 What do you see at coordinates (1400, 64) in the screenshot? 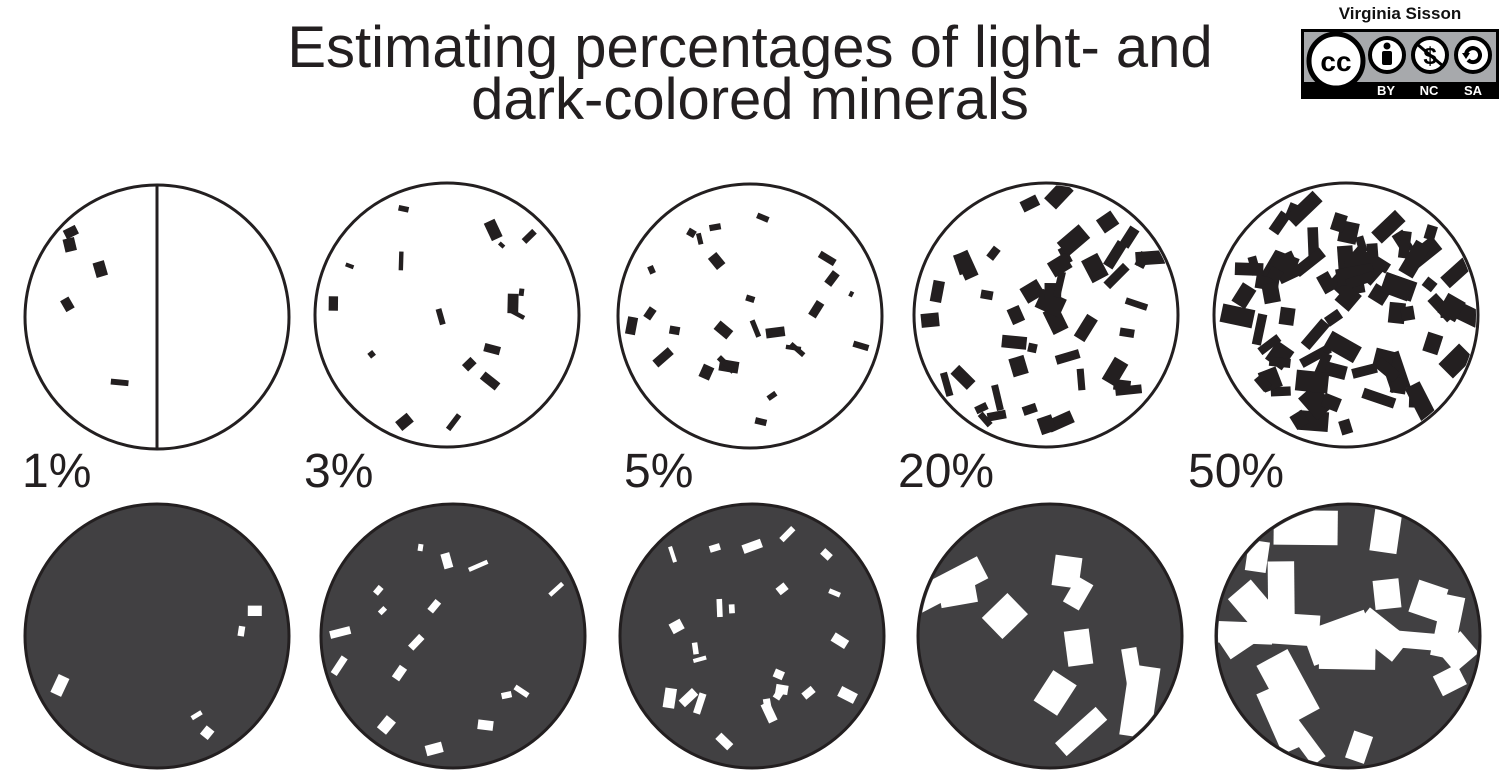
I see `cc-license-badge: cc $ BY NC SA` at bounding box center [1400, 64].